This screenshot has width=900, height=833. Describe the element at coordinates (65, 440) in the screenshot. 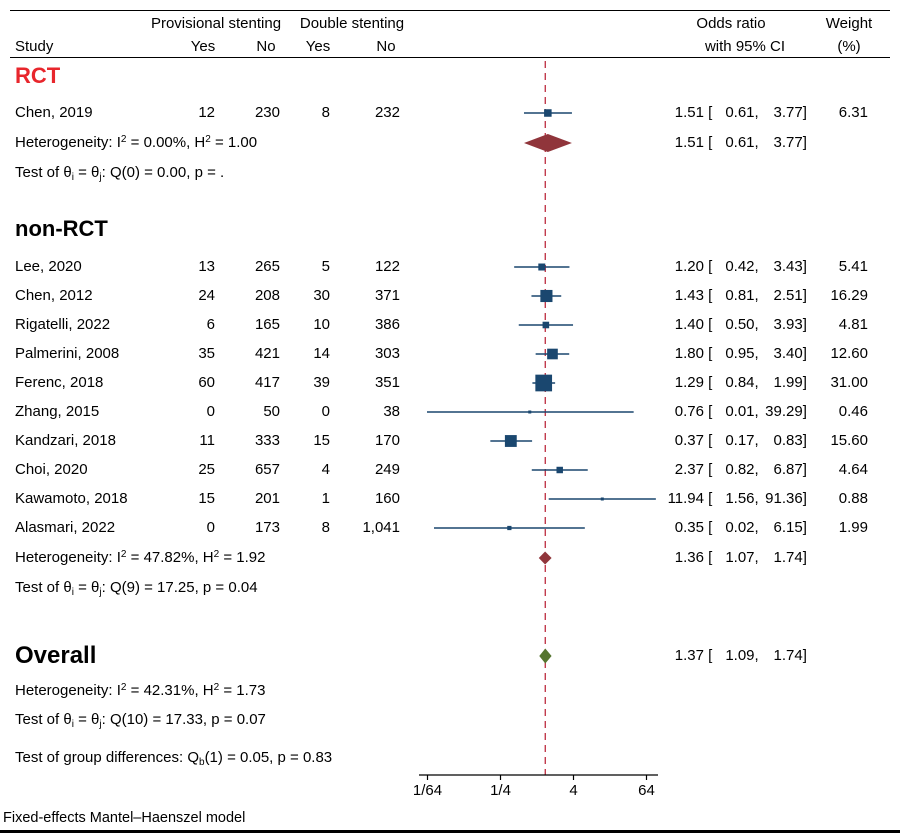

I see `study-label: Kandzari, 2018` at that location.